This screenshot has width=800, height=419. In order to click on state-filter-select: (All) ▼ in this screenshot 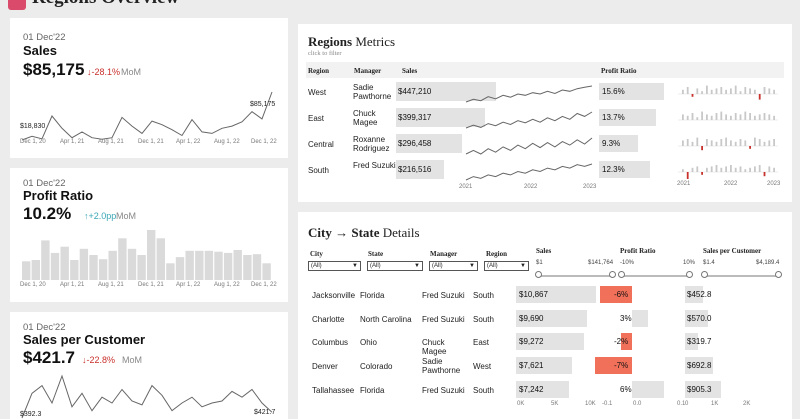, I will do `click(395, 266)`.